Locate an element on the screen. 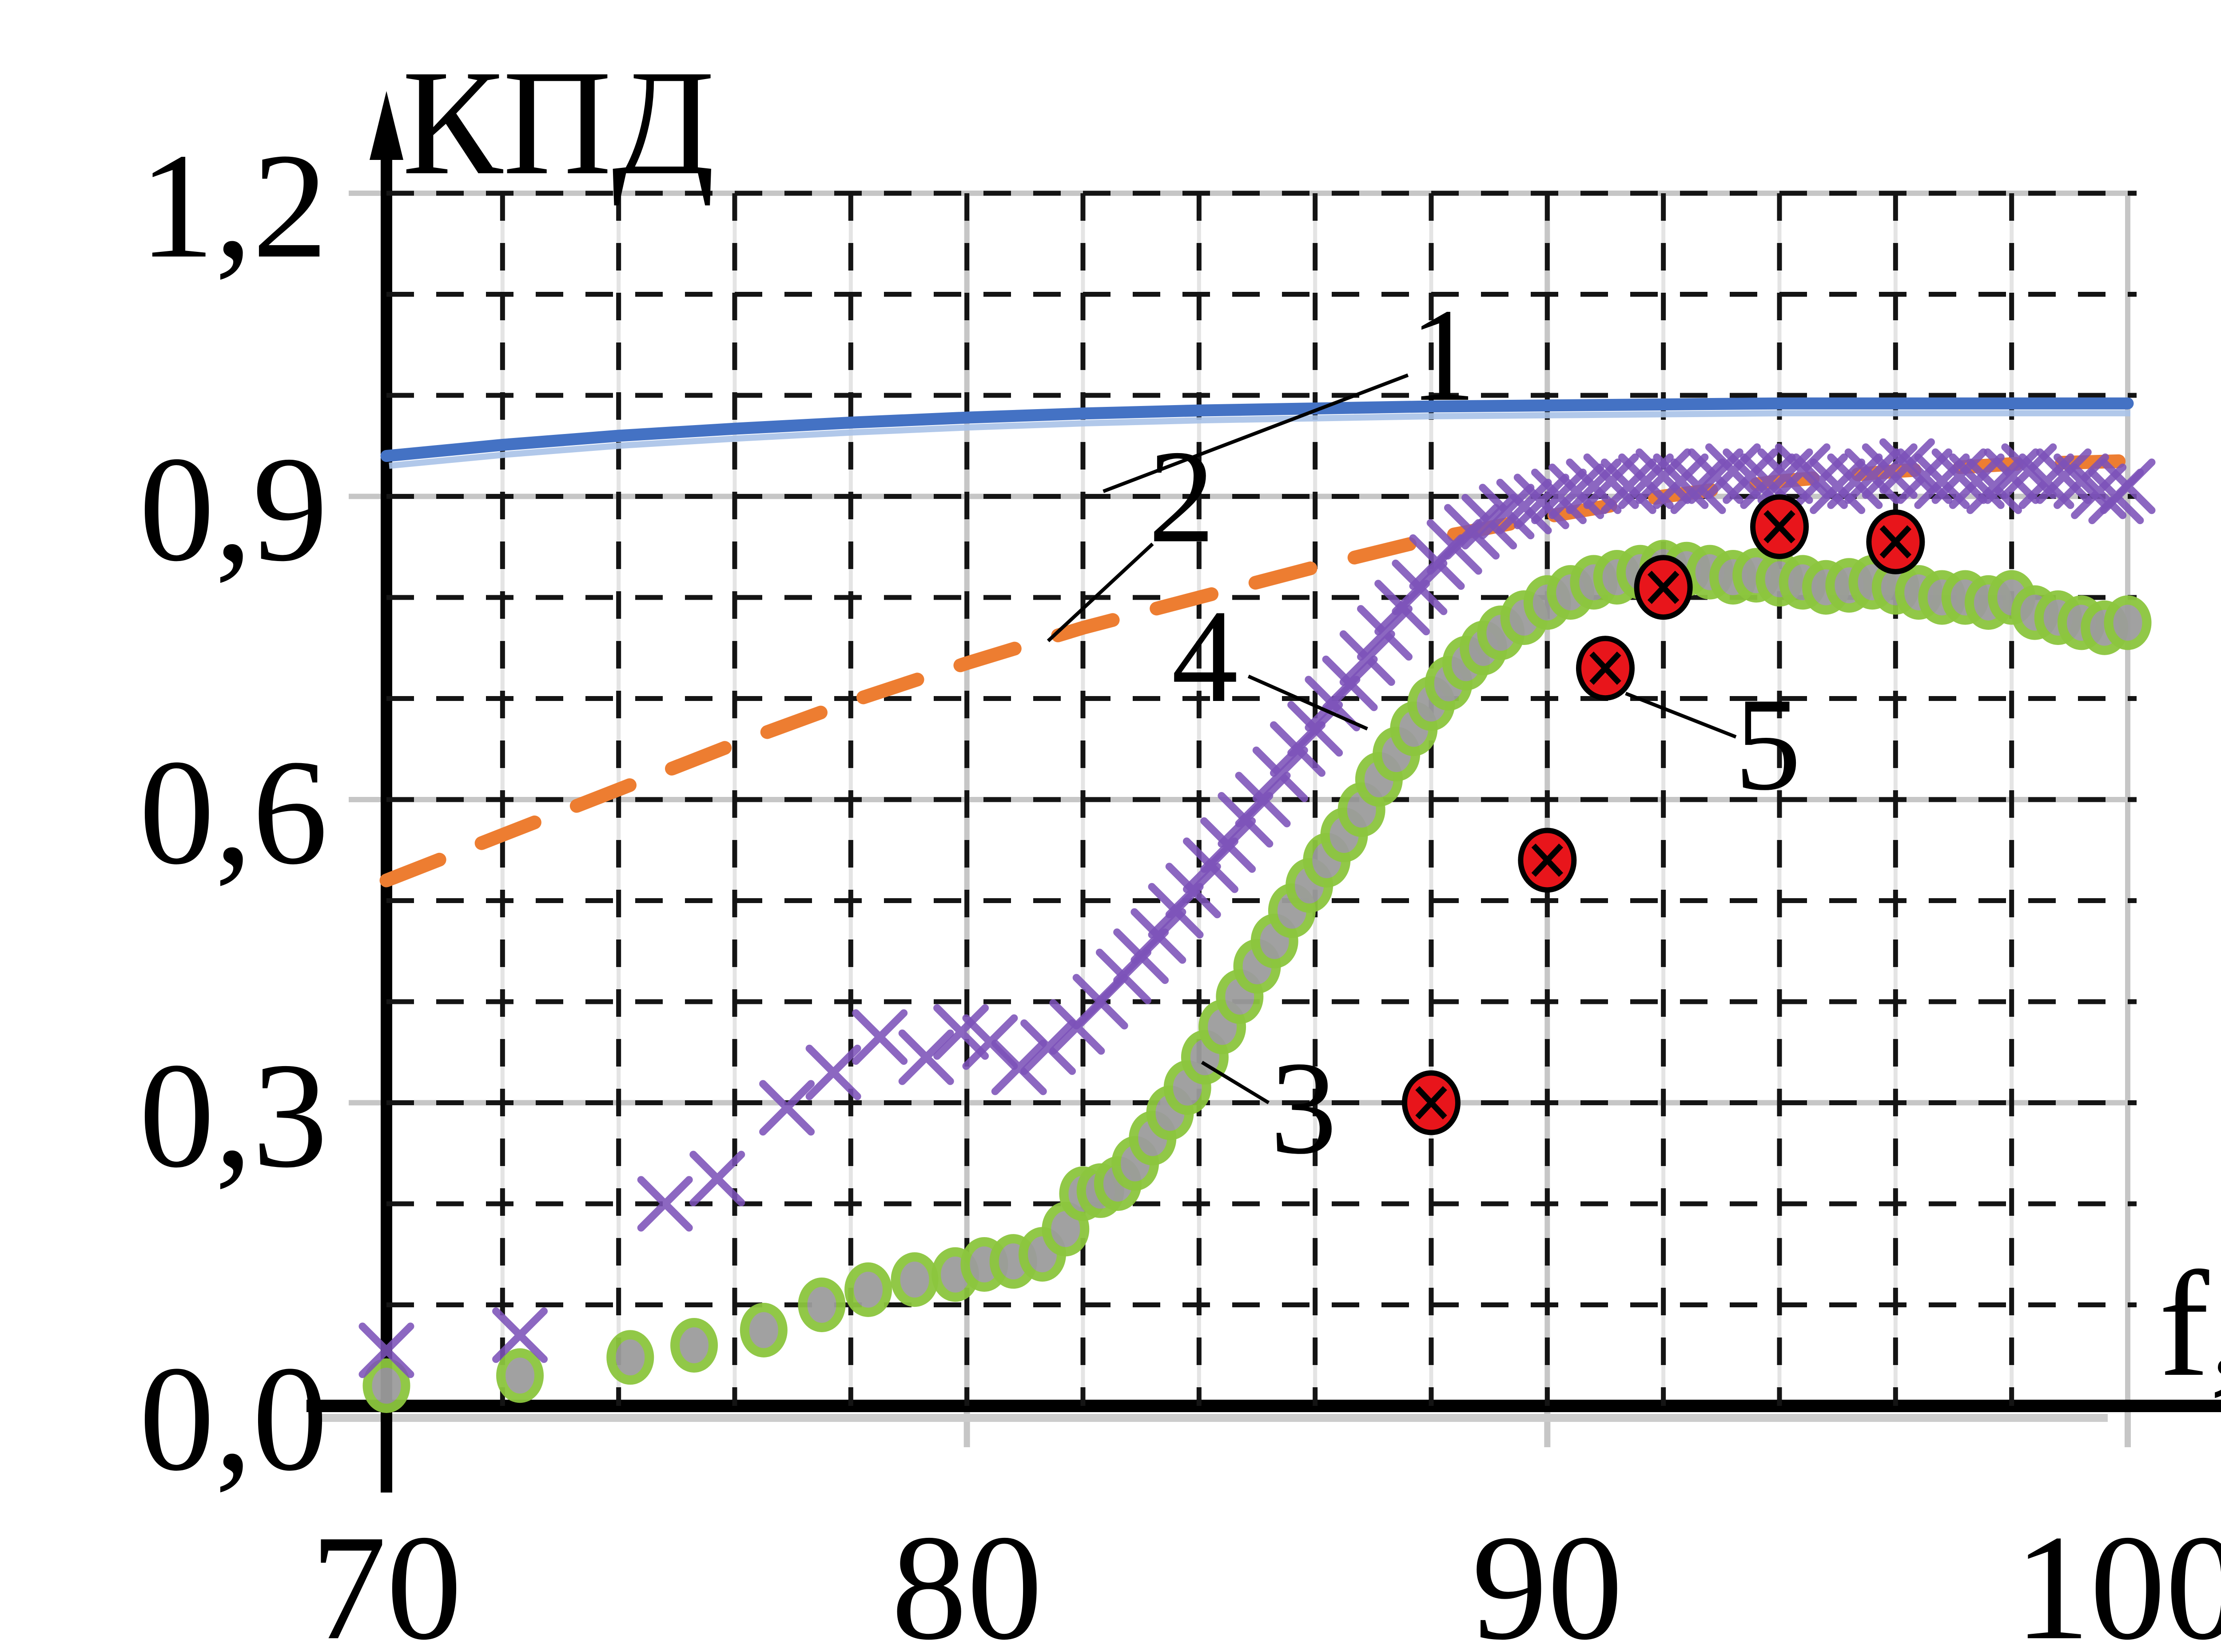 This screenshot has width=2221, height=1652. series-label-3: 3 is located at coordinates (1303, 1108).